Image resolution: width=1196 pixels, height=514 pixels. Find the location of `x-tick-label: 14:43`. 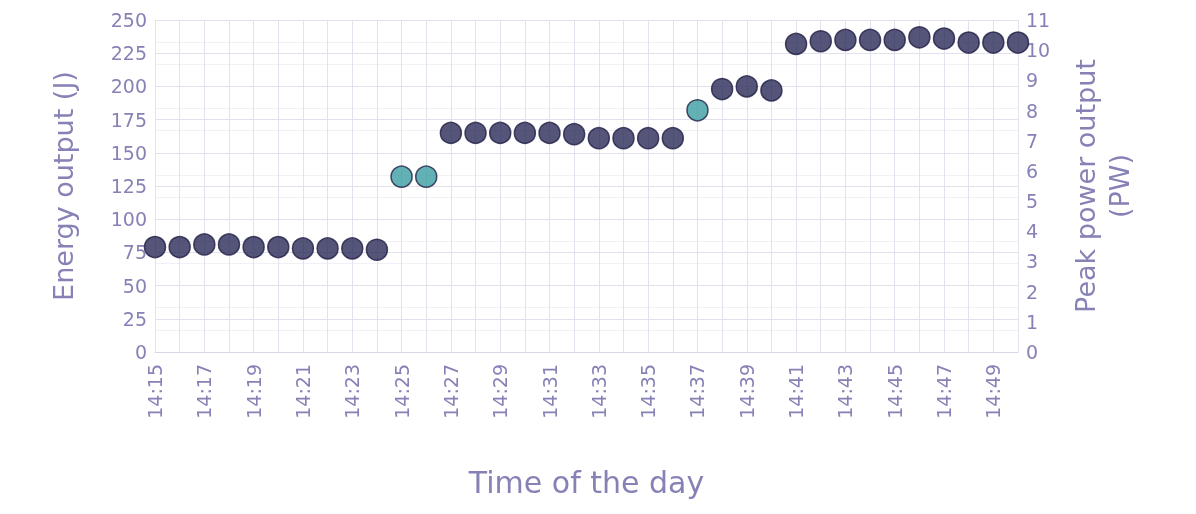

x-tick-label: 14:43 is located at coordinates (845, 391).